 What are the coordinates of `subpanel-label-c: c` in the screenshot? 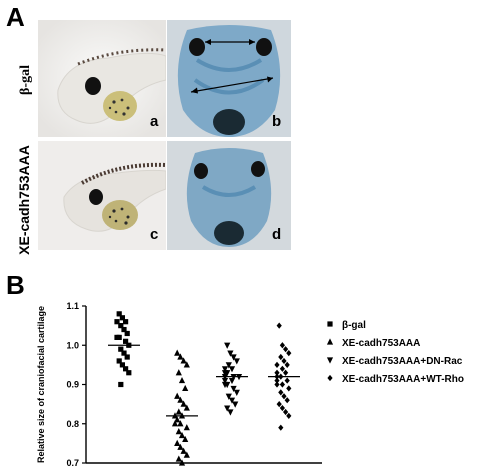 It's located at (154, 234).